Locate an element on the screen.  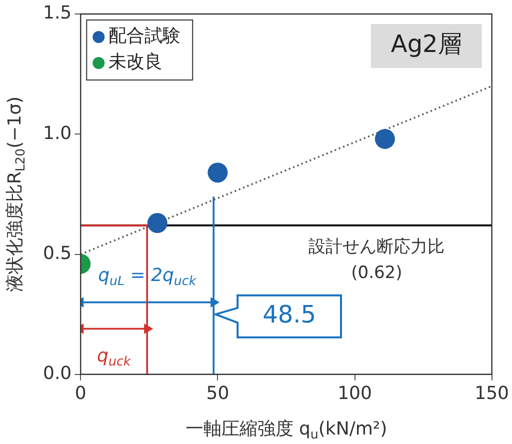
y-tick-label: 0.5 is located at coordinates (57, 253).